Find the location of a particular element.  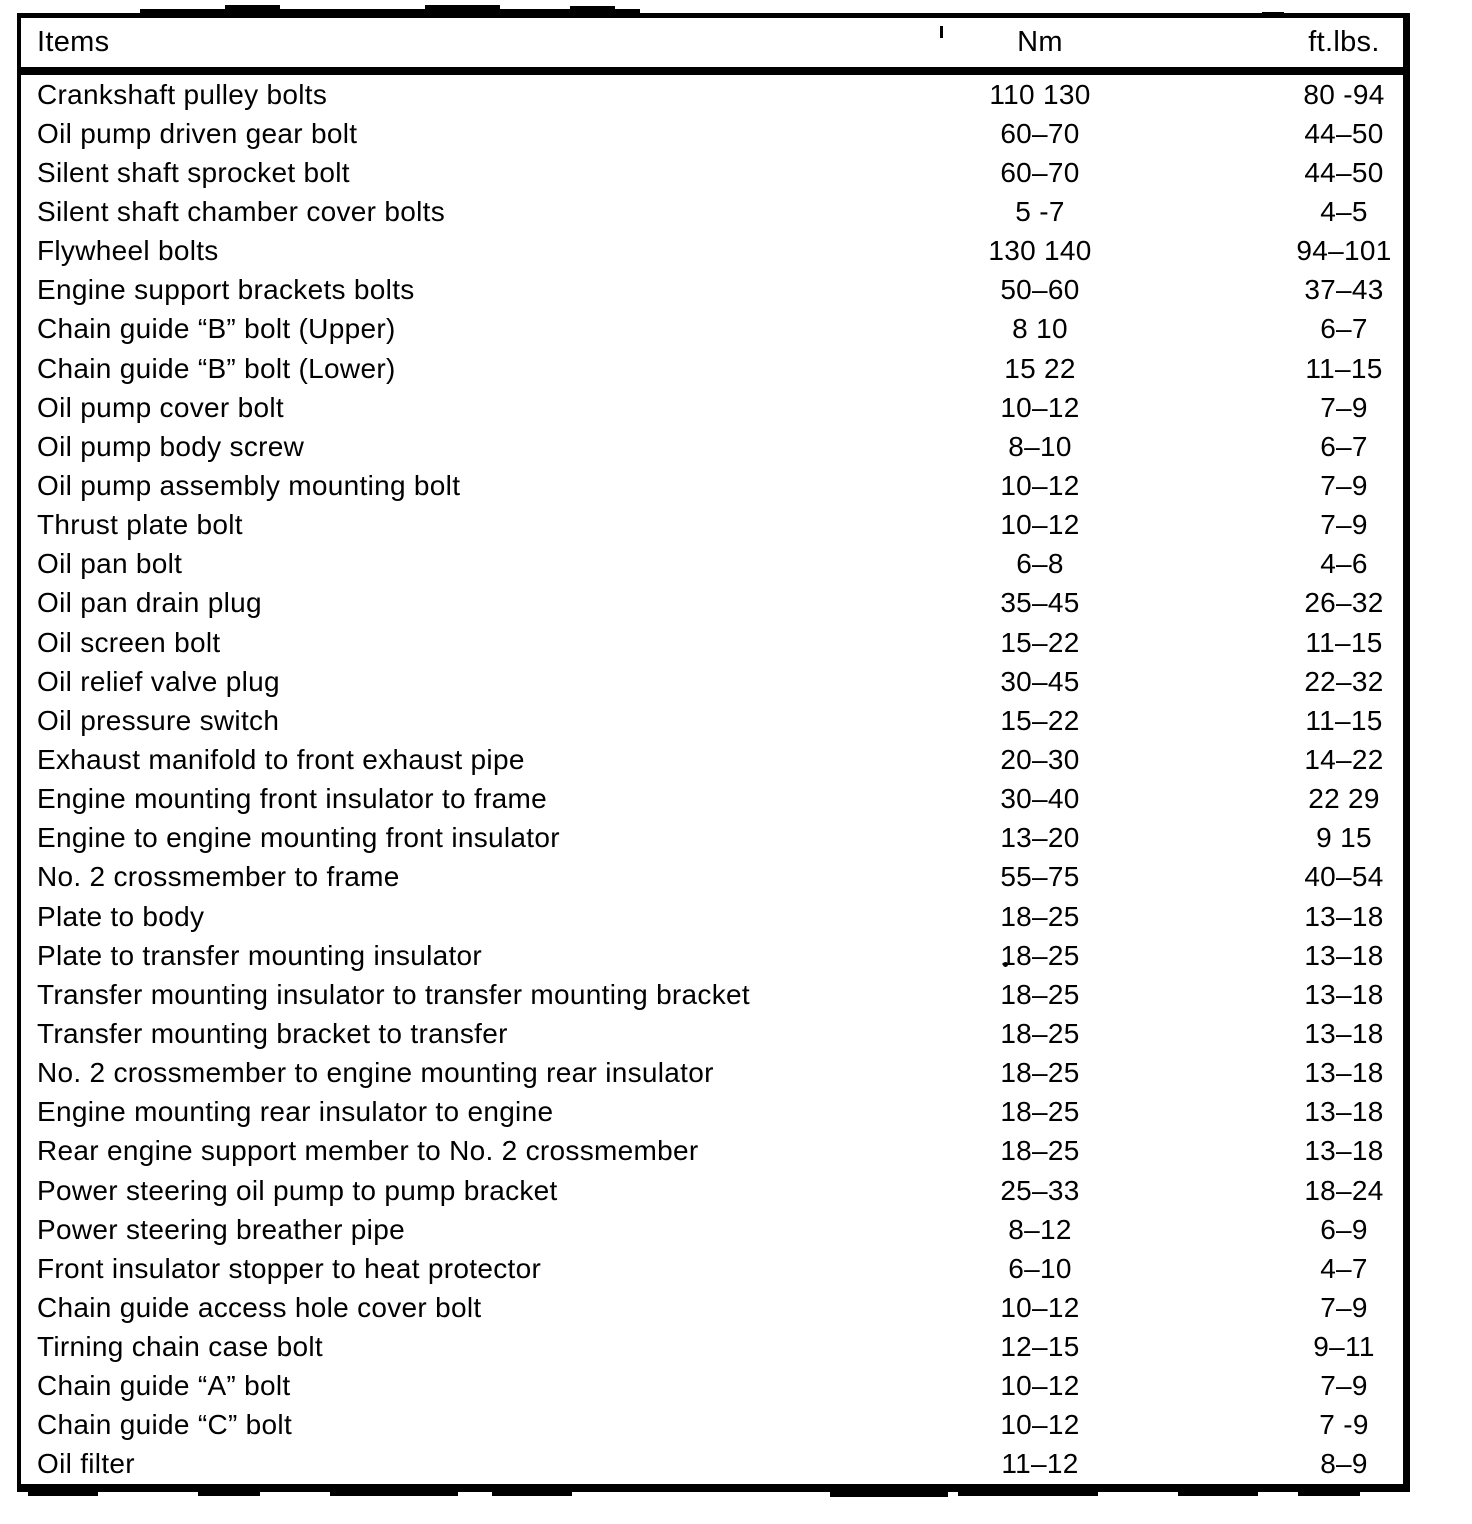

cell-ftlbs: 4–5 is located at coordinates (1344, 211).